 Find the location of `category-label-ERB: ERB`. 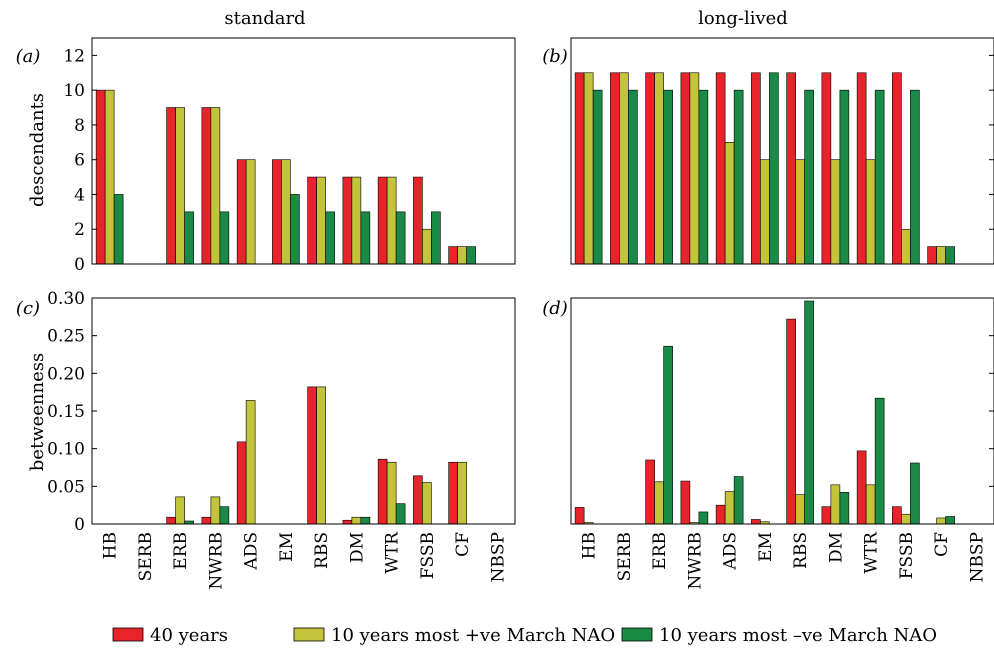

category-label-ERB: ERB is located at coordinates (181, 551).